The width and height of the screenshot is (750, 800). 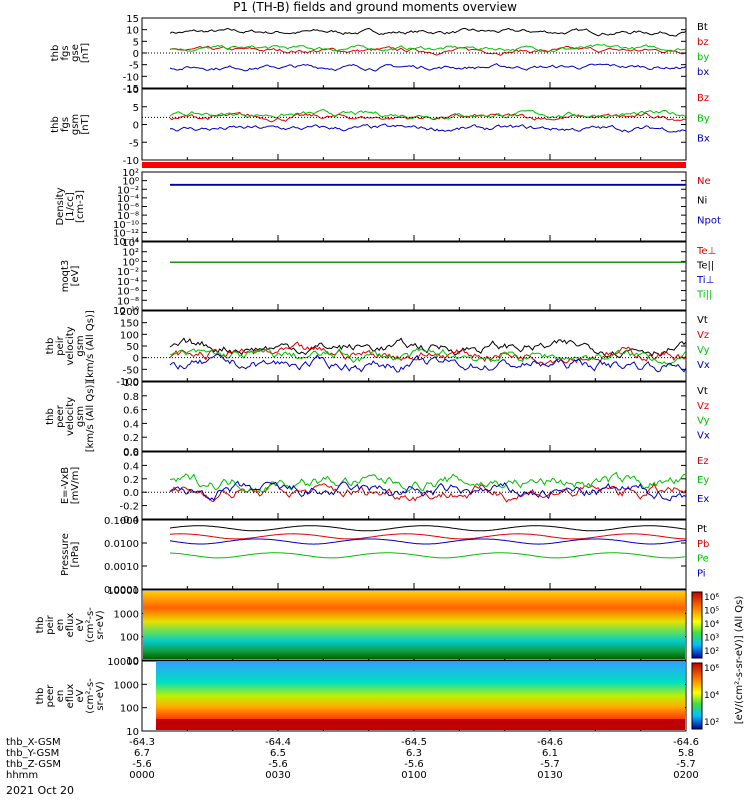 I want to click on legend-Npot: Npot, so click(x=709, y=220).